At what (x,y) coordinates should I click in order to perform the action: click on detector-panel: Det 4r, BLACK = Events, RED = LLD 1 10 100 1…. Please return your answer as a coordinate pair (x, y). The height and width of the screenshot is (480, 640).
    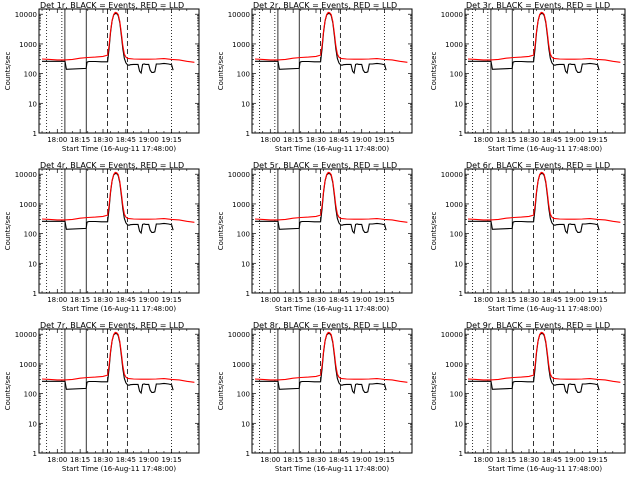
    Looking at the image, I should click on (102, 237).